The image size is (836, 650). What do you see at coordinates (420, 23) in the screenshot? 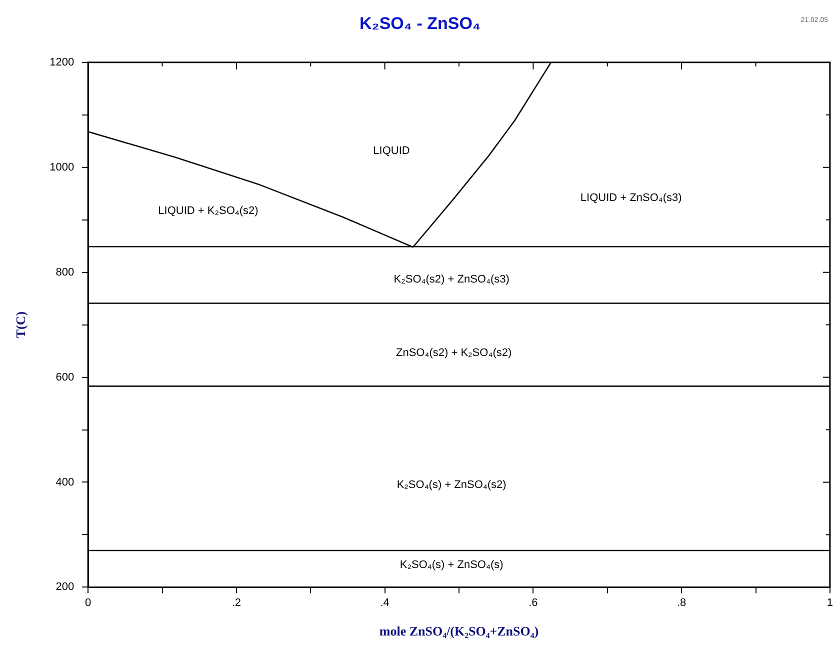
I see `chart-title: K₂SO₄ - ZnSO₄` at bounding box center [420, 23].